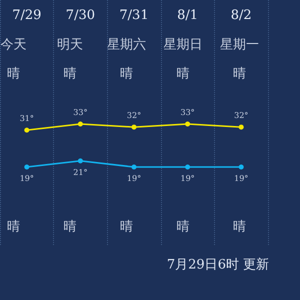  Describe the element at coordinates (241, 15) in the screenshot. I see `x-tick-label: 8/2` at that location.